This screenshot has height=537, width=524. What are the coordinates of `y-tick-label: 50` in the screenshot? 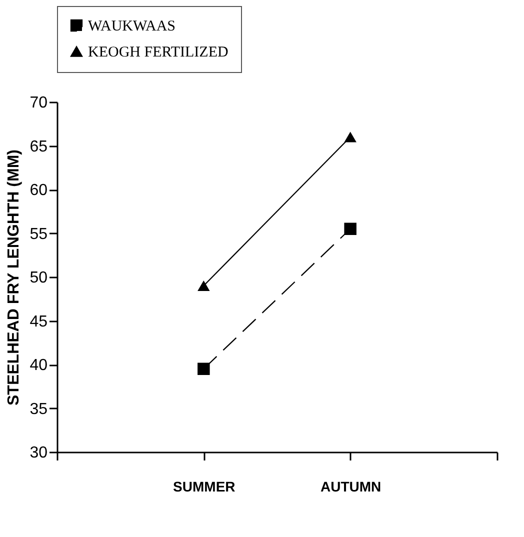 It's located at (39, 278).